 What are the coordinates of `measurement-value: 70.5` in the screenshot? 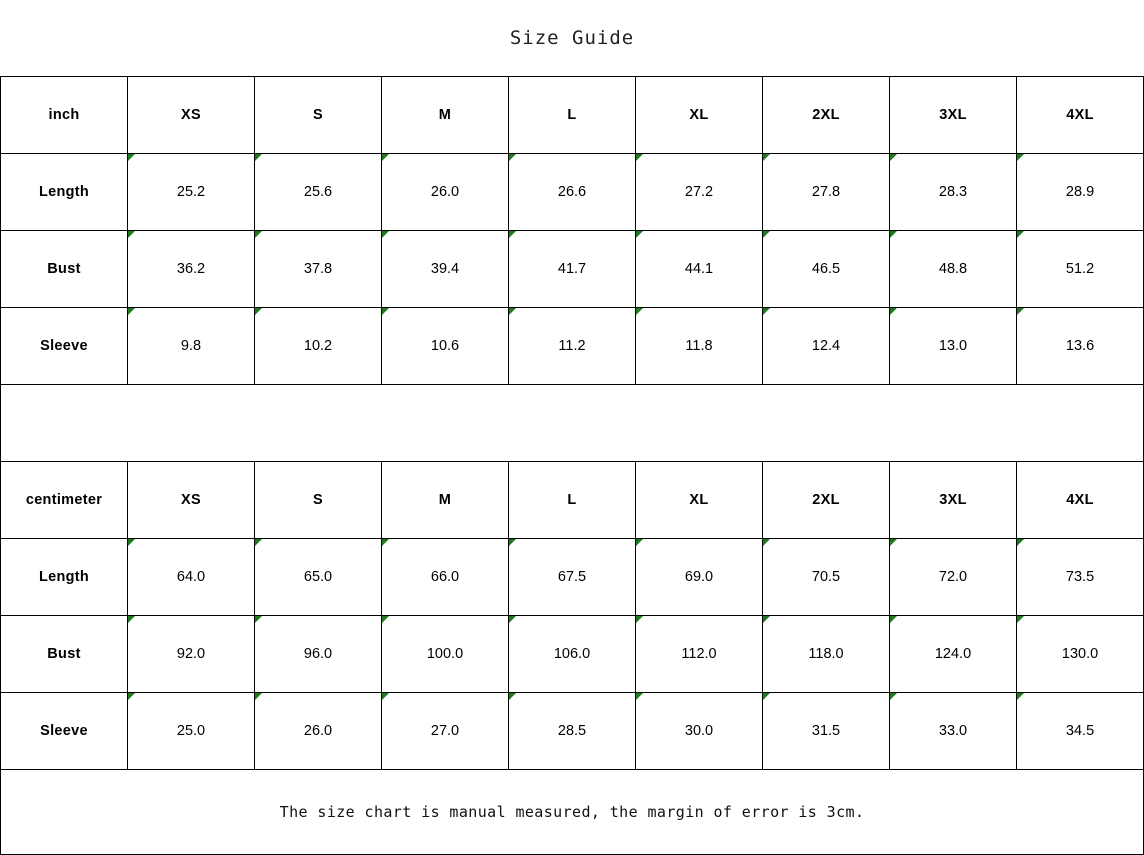 It's located at (826, 577).